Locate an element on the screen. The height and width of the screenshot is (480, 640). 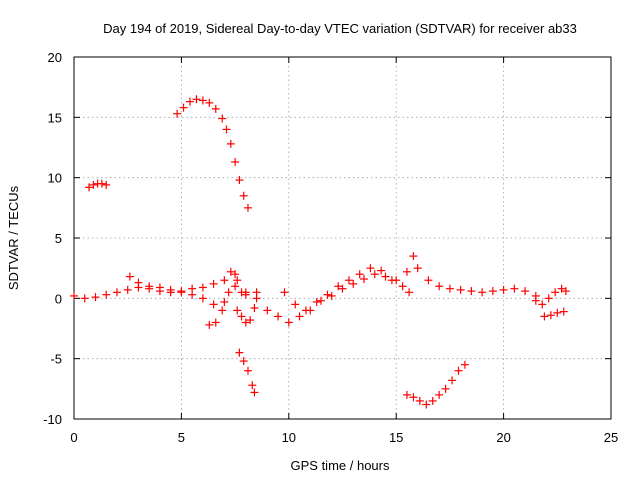
series-arc-low-neg is located at coordinates (247, 372).